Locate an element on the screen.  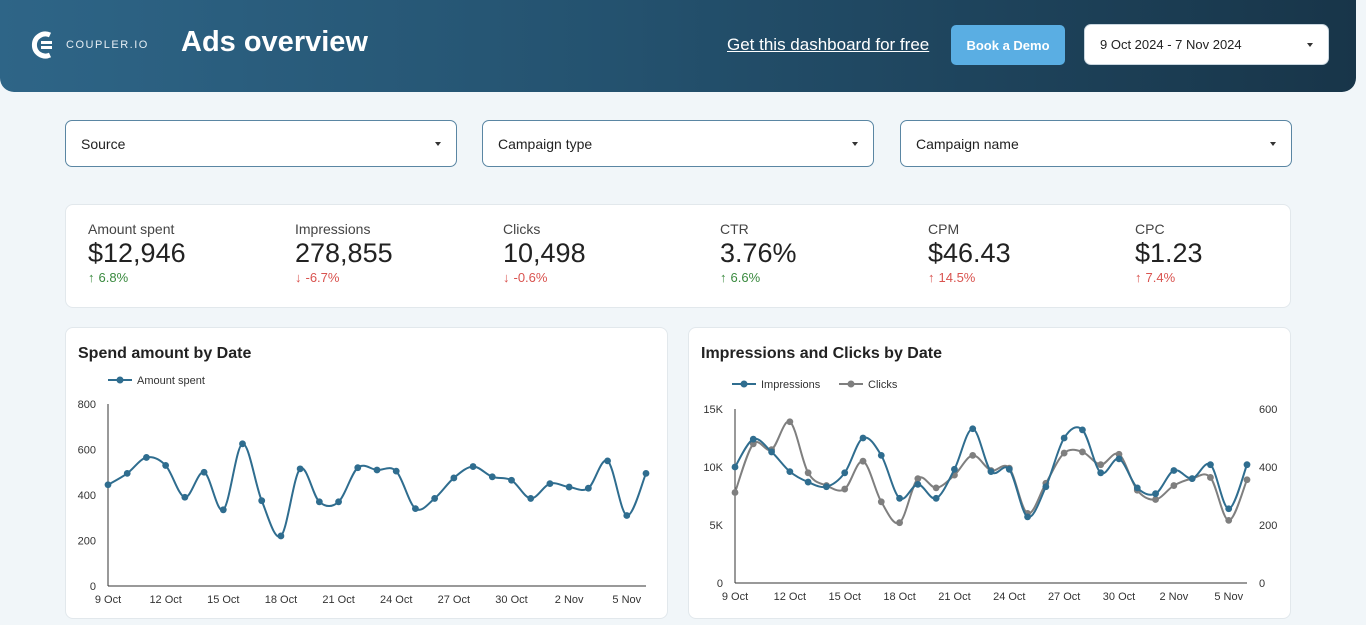
kpi-delta-value: -6.7% is located at coordinates (322, 277).